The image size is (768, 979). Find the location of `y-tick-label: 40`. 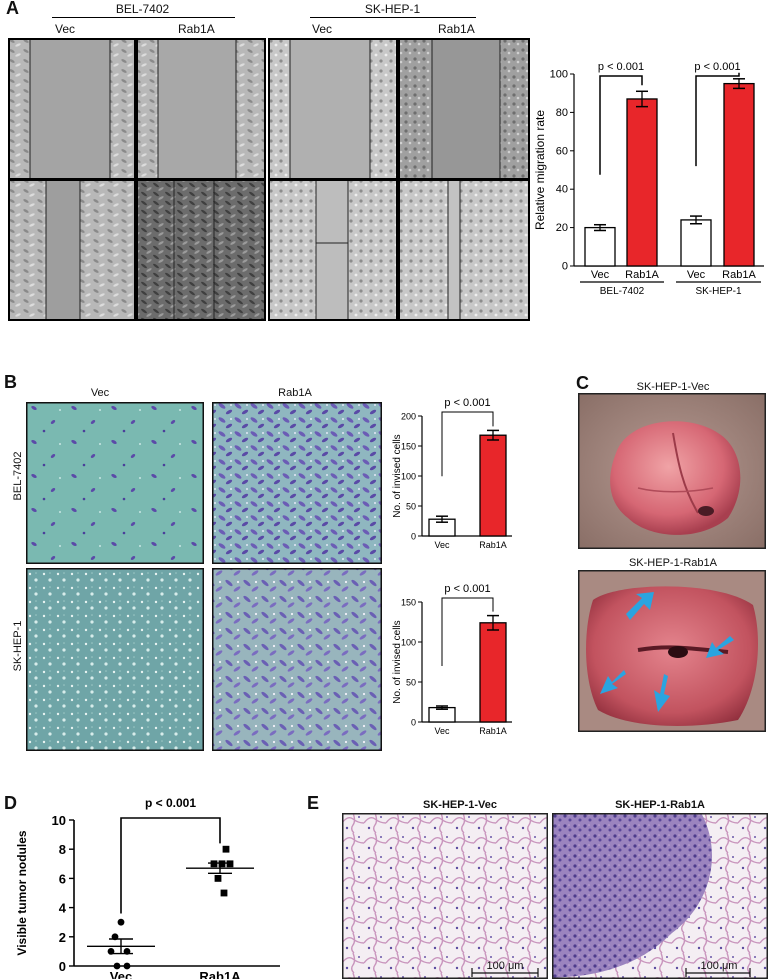

y-tick-label: 40 is located at coordinates (562, 190).